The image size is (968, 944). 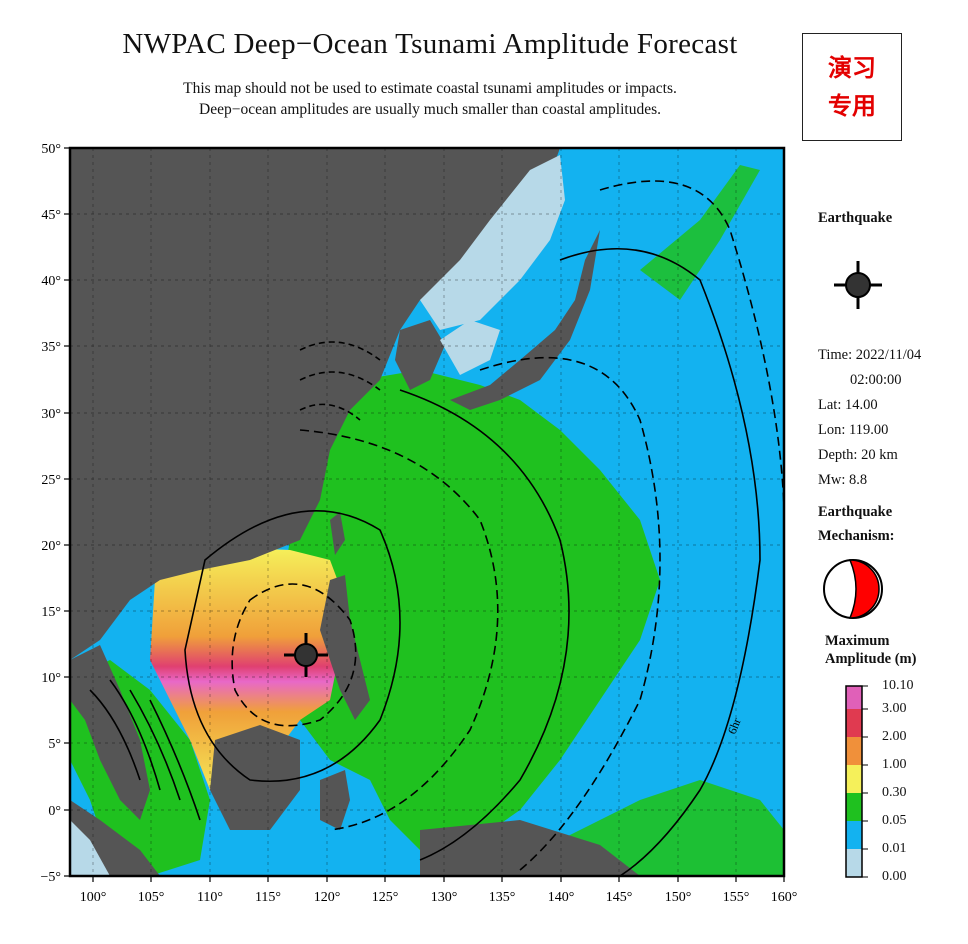 What do you see at coordinates (691, 370) in the screenshot?
I see `contour-7hr` at bounding box center [691, 370].